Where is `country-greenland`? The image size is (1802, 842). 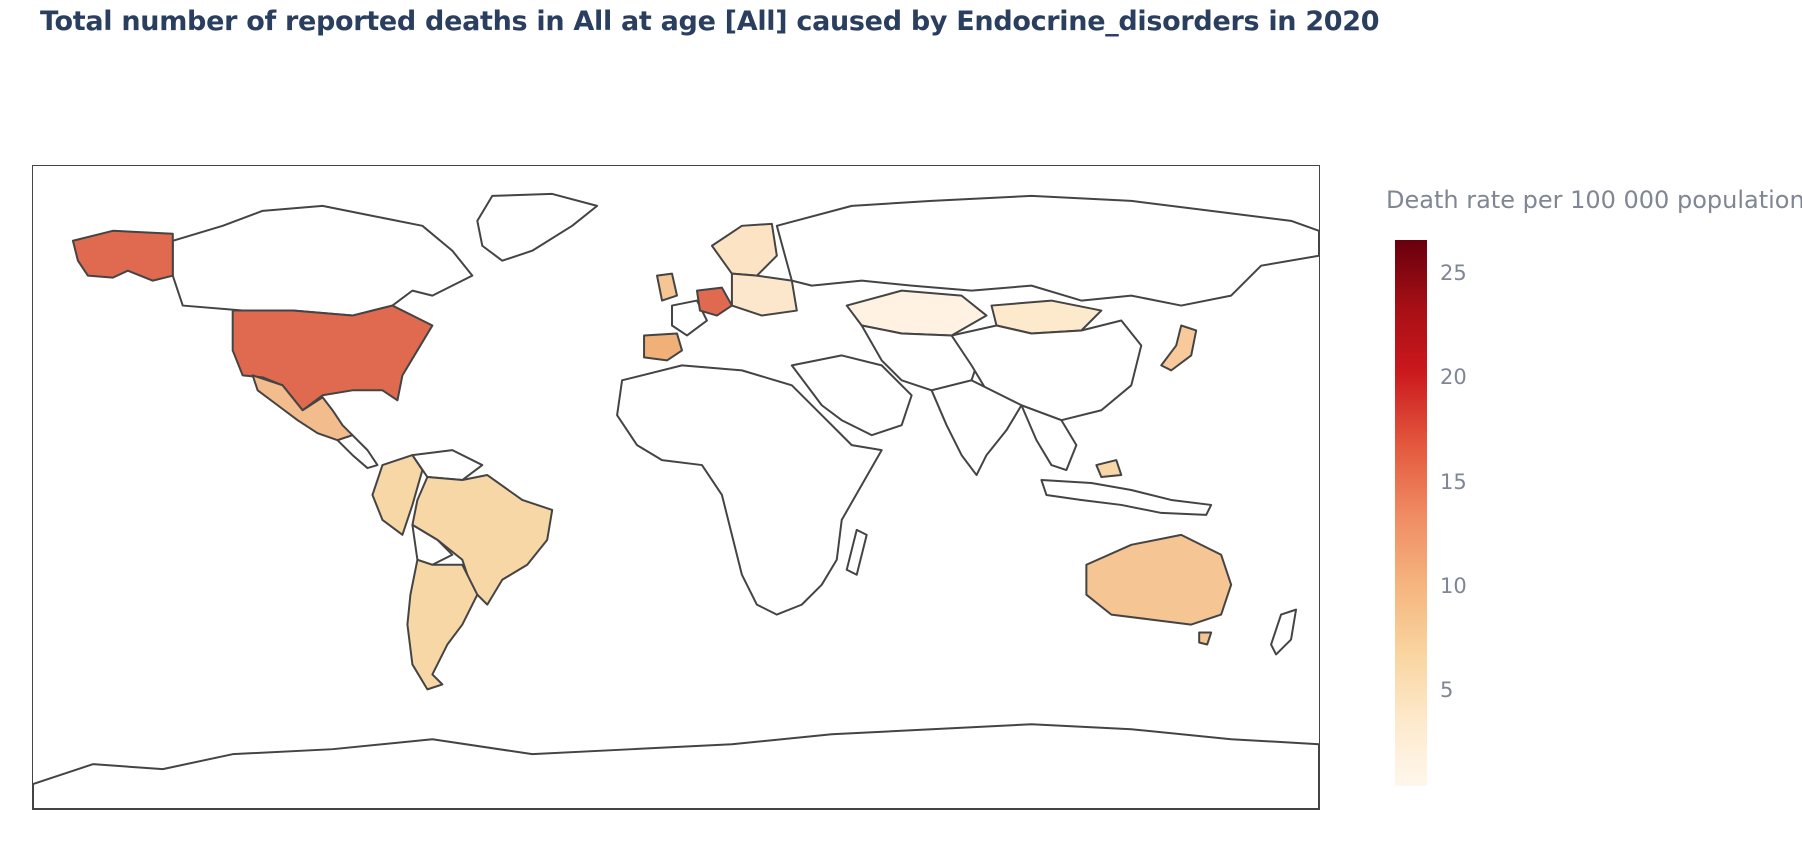
country-greenland is located at coordinates (537, 227).